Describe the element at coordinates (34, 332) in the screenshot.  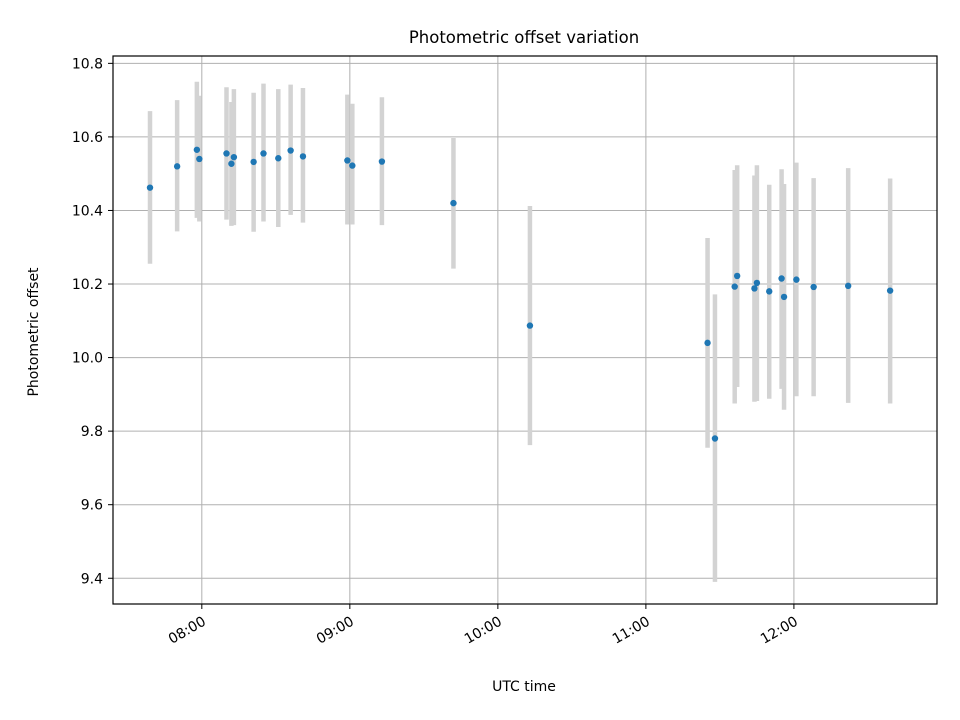
I see `y-axis-label: Photometric offset` at that location.